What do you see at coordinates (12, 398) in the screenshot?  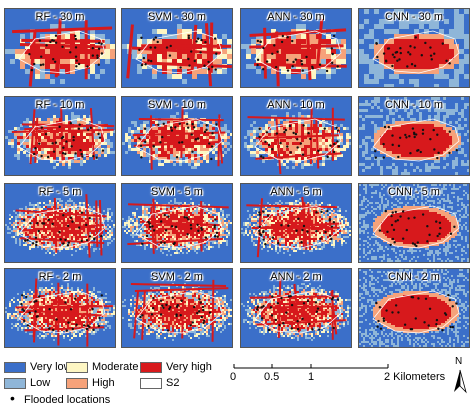 I see `legend-point-icon: •` at bounding box center [12, 398].